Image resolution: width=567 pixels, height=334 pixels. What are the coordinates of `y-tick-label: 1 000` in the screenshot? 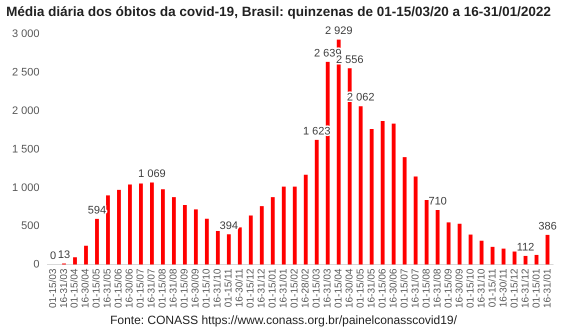 It's located at (26, 188).